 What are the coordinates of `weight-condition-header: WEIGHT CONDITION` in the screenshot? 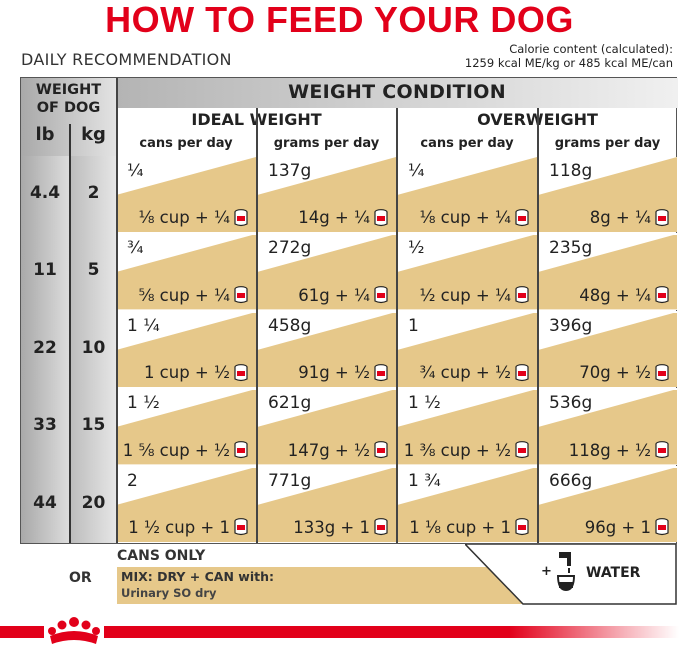 It's located at (397, 93).